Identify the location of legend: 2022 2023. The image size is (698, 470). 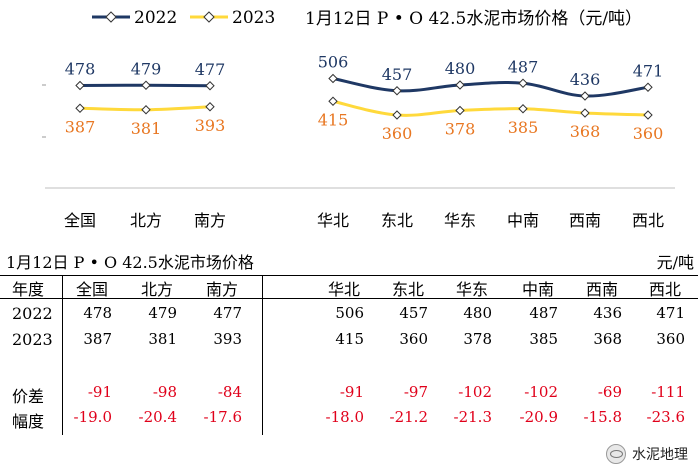
(183, 18).